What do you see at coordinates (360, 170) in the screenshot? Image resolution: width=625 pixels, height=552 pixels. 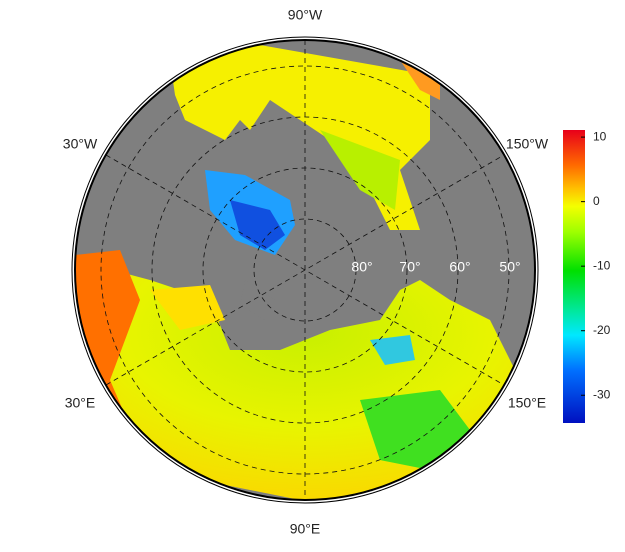 I see `canada-green` at bounding box center [360, 170].